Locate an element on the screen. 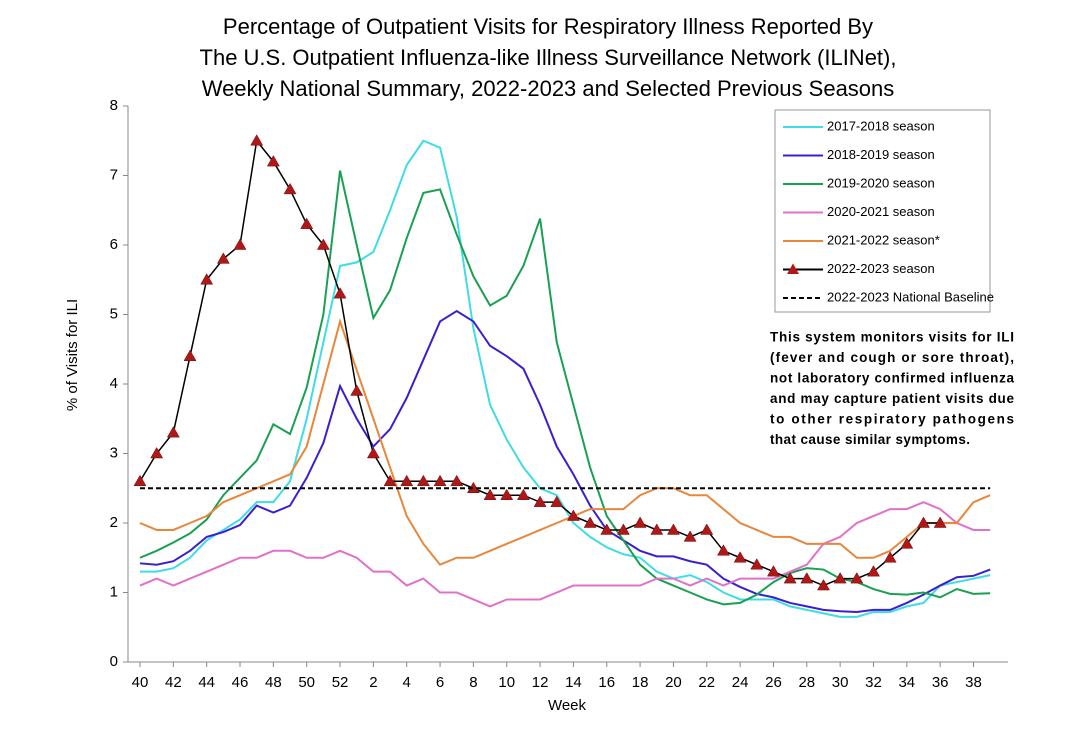  x-tick-label: 24 is located at coordinates (740, 682).